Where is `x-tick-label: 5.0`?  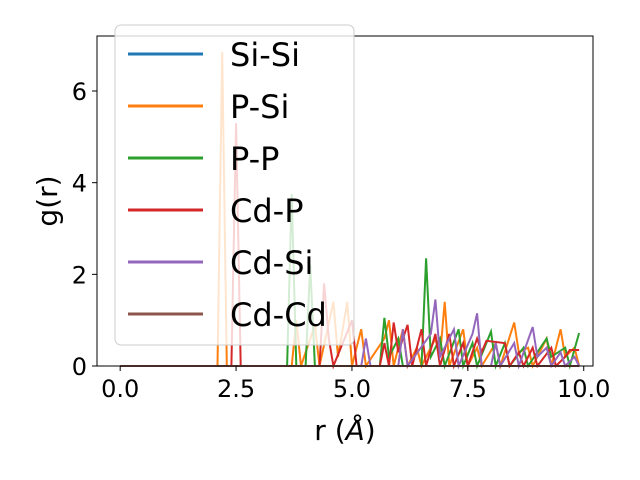
x-tick-label: 5.0 is located at coordinates (352, 389).